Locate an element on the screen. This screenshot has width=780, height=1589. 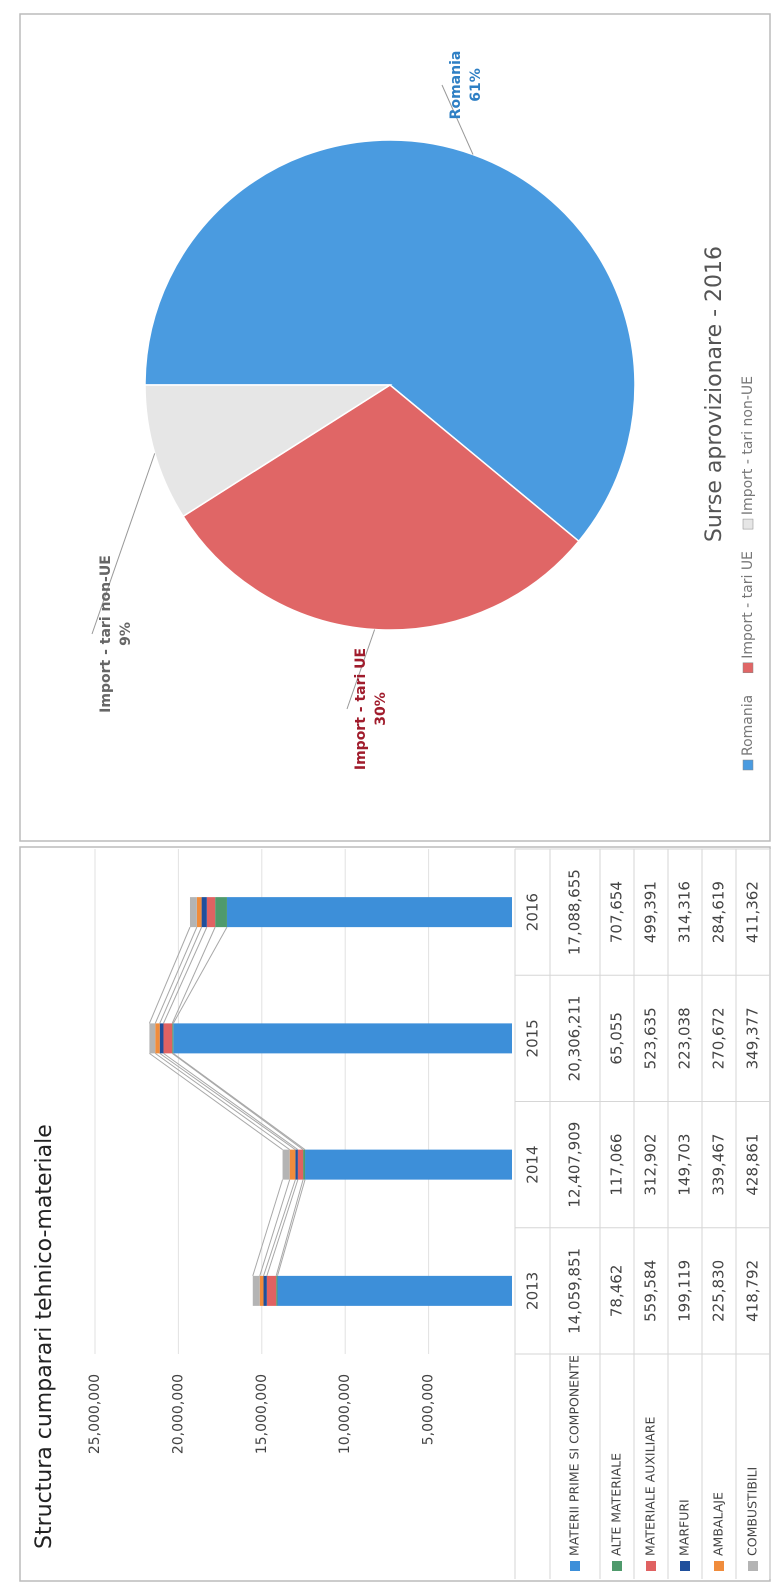
data-label: 9% is located at coordinates (126, 634).